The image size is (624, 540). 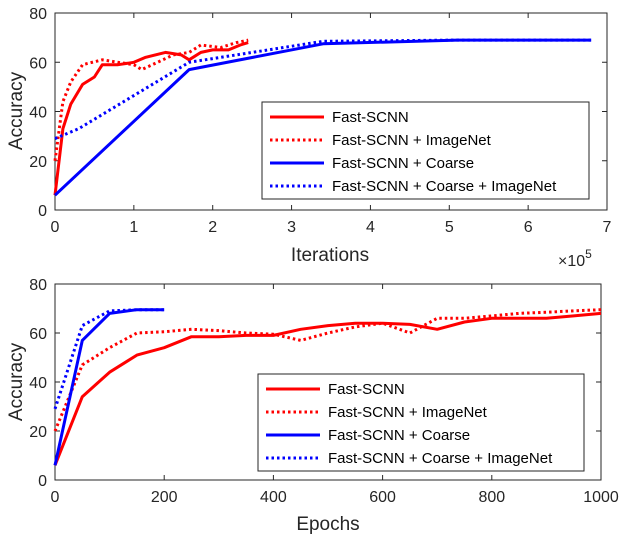 I want to click on y-axis-label-iterations: Accuracy, so click(x=16, y=110).